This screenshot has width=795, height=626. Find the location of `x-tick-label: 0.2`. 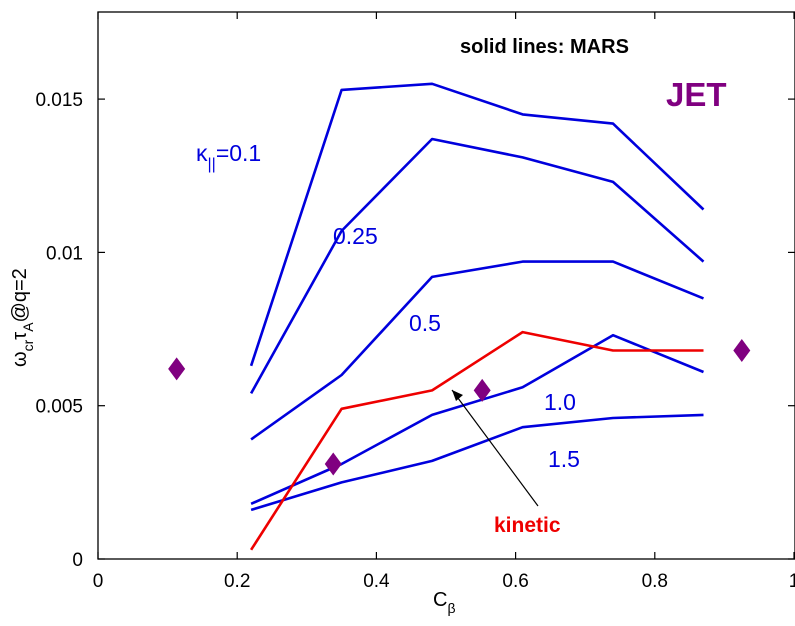

x-tick-label: 0.2 is located at coordinates (237, 581).